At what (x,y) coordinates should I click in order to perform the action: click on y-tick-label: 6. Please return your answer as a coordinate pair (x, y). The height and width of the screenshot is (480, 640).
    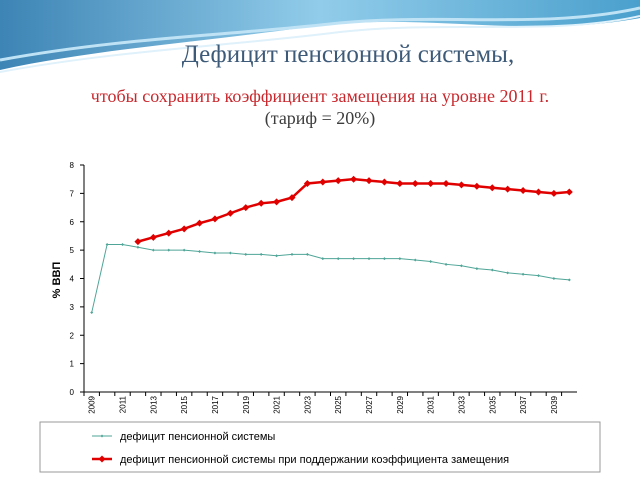
    Looking at the image, I should click on (72, 222).